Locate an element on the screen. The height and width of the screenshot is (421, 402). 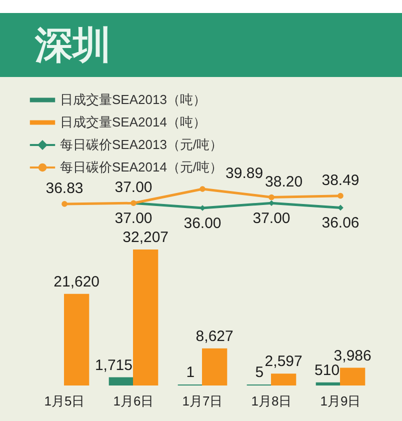
data-label: 39.89 is located at coordinates (245, 173).